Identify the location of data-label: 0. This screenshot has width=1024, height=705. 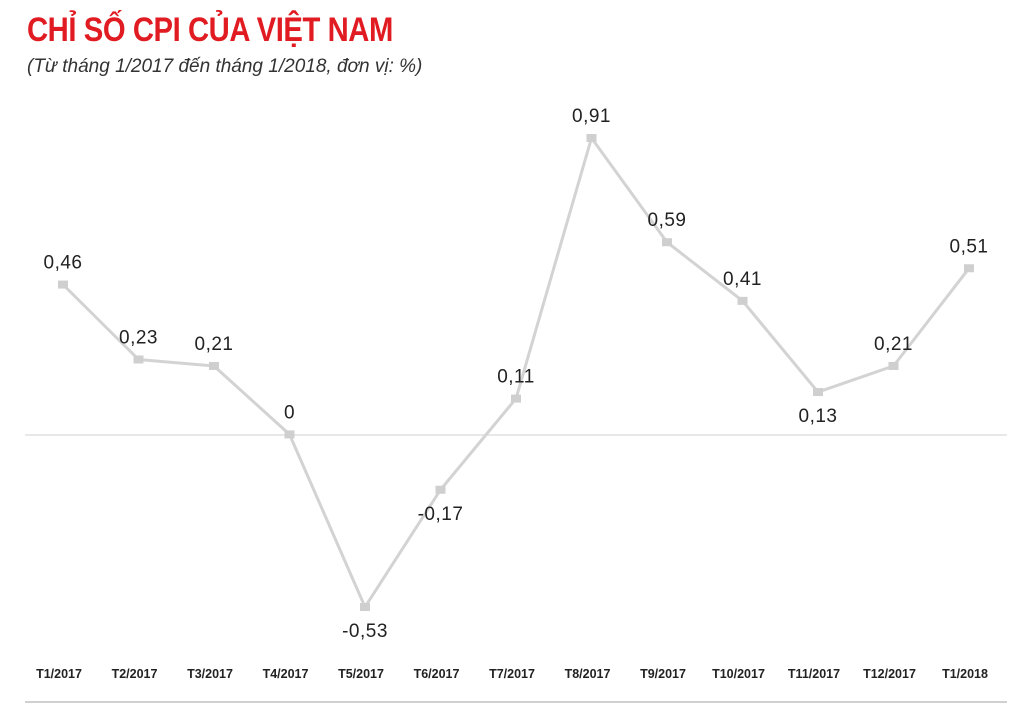
(289, 412).